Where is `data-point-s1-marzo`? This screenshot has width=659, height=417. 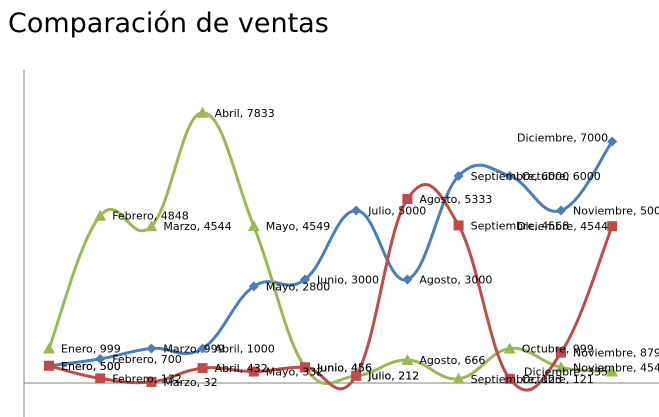 data-point-s1-marzo is located at coordinates (151, 381).